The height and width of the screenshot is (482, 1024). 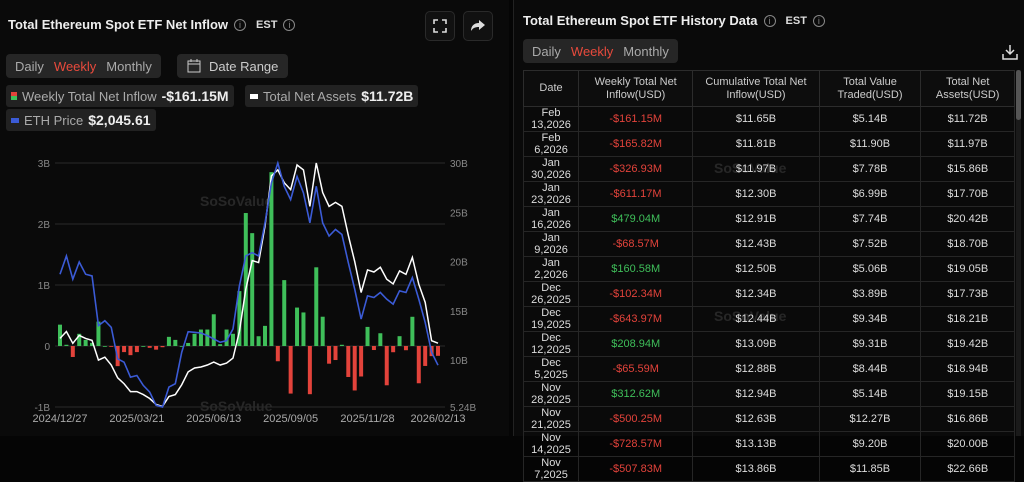 I want to click on watermark: SoSoValue, so click(x=750, y=168).